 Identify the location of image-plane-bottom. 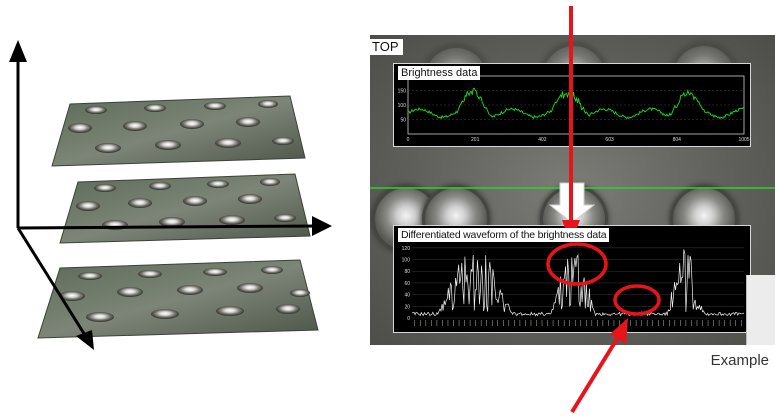
(178, 299).